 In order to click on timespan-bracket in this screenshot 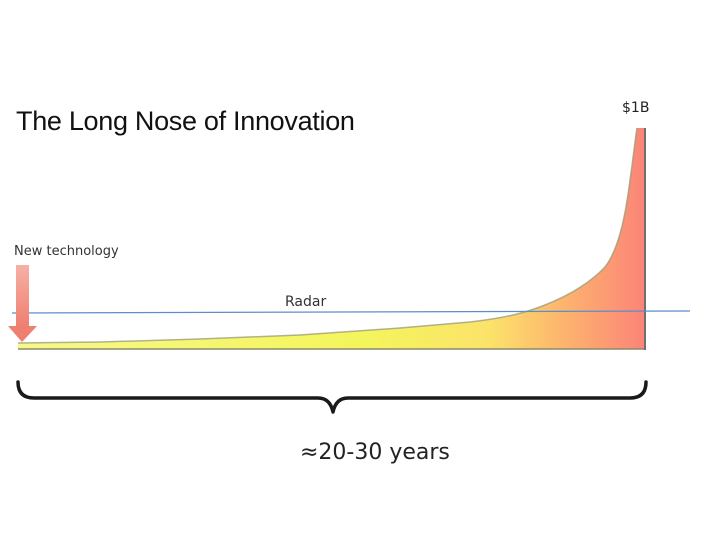, I will do `click(332, 397)`.